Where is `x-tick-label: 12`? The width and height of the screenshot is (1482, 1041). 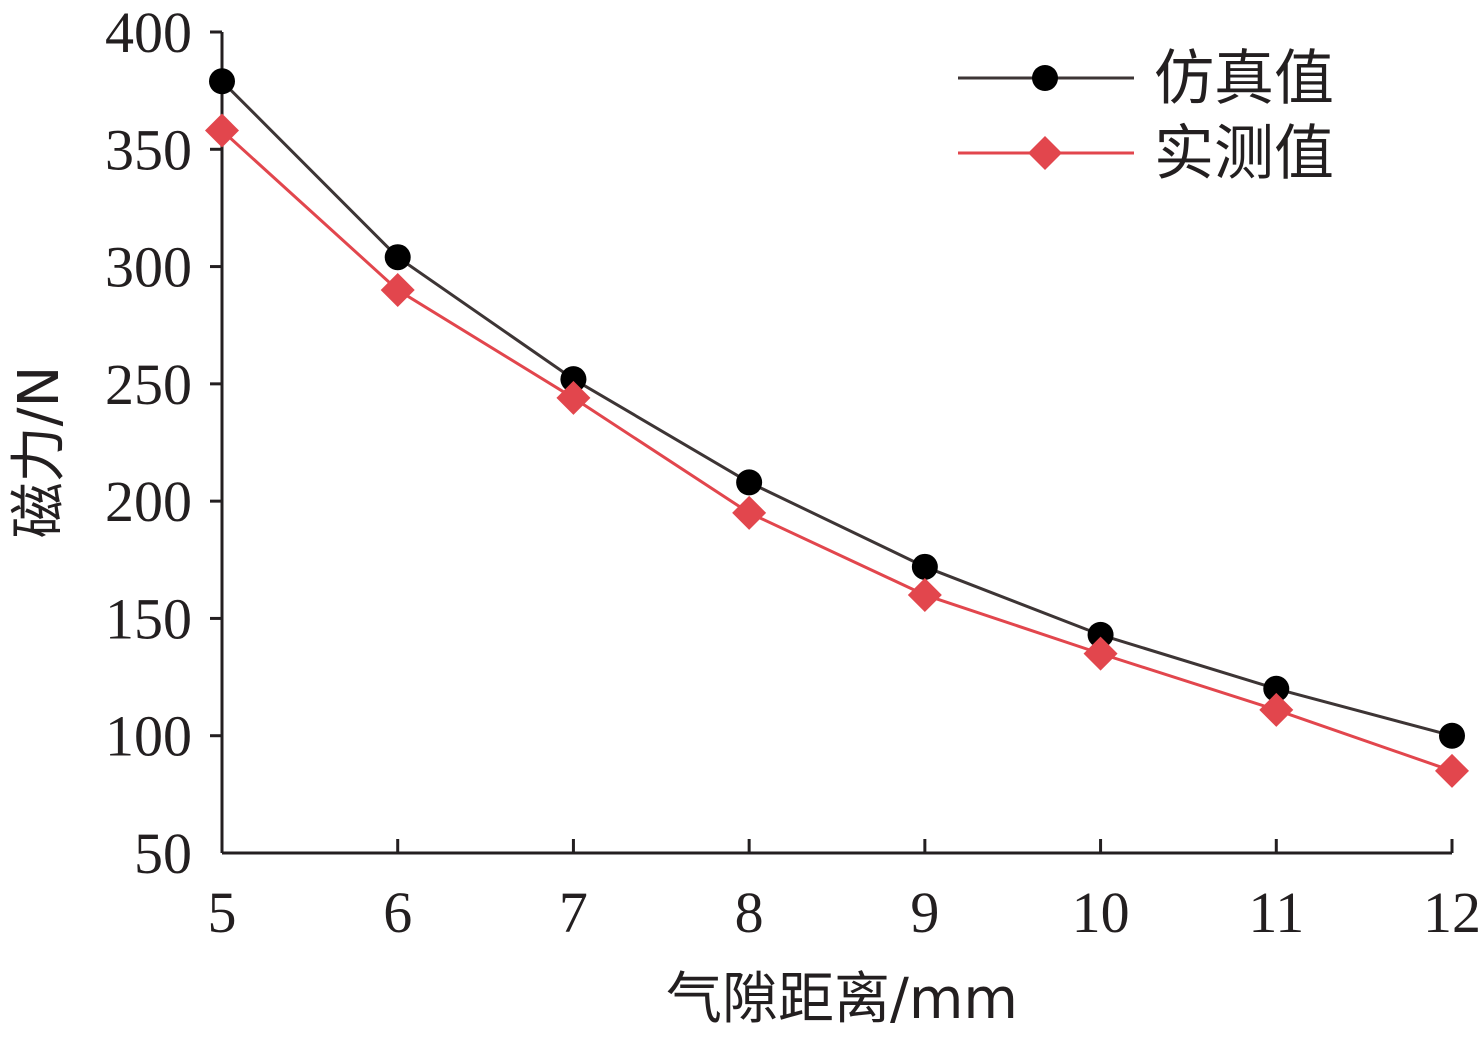 x-tick-label: 12 is located at coordinates (1452, 912).